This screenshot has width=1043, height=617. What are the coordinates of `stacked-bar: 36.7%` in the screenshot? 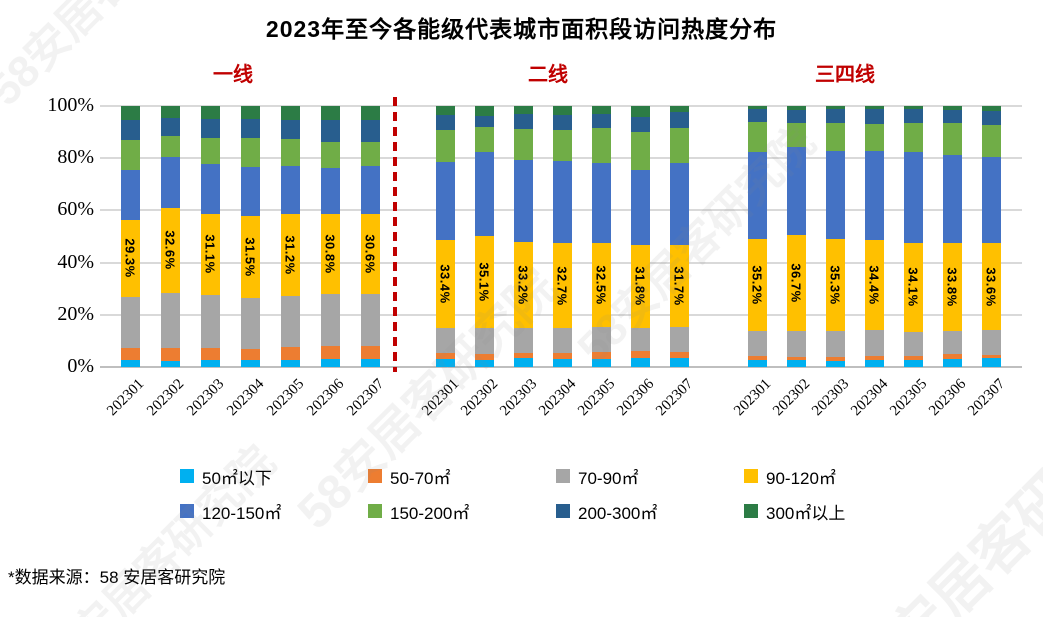 It's located at (796, 236).